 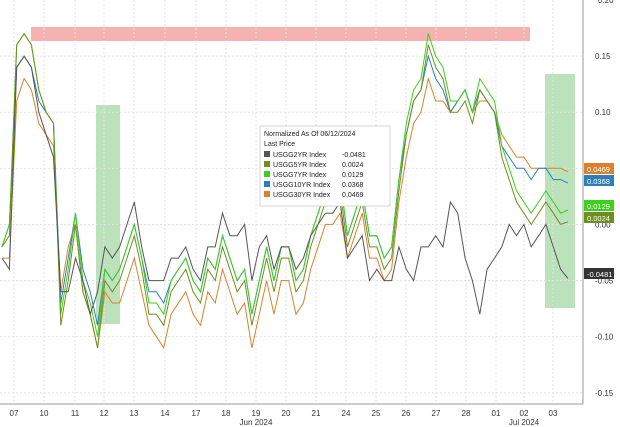 What do you see at coordinates (346, 413) in the screenshot?
I see `x-tick-label: 24` at bounding box center [346, 413].